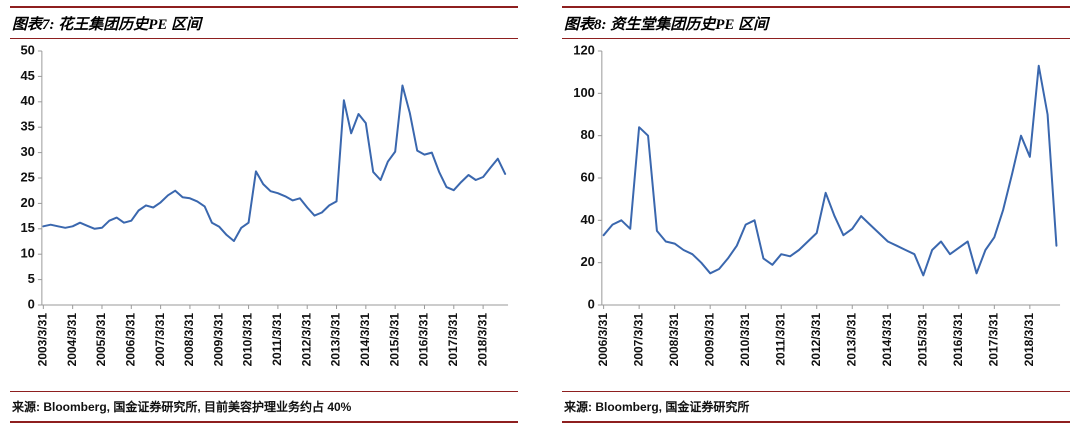  I want to click on svg-text: 5, so click(31, 278).